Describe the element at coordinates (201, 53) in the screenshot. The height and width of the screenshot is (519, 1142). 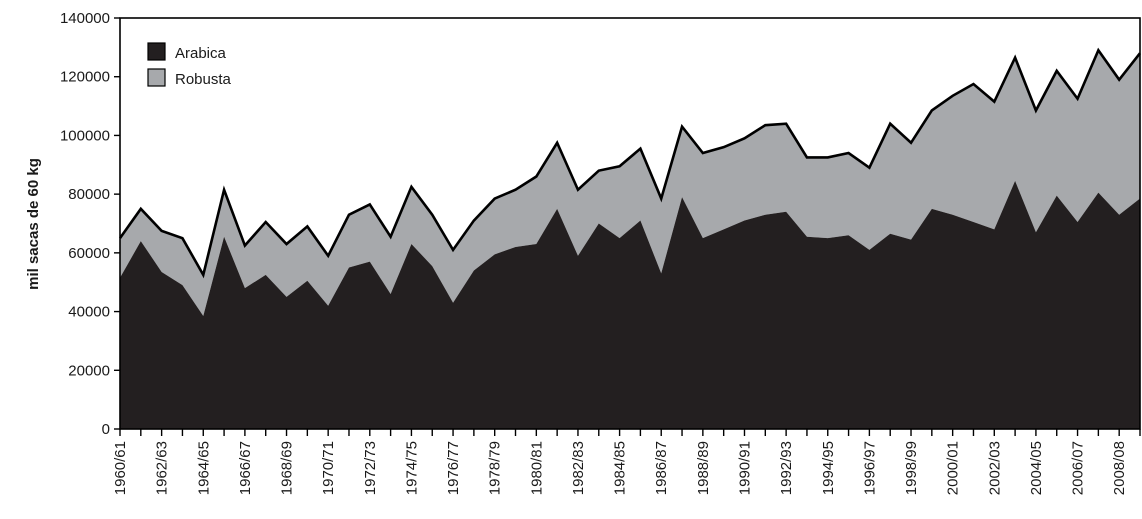
I see `legend-label-arabica: Arabica` at that location.